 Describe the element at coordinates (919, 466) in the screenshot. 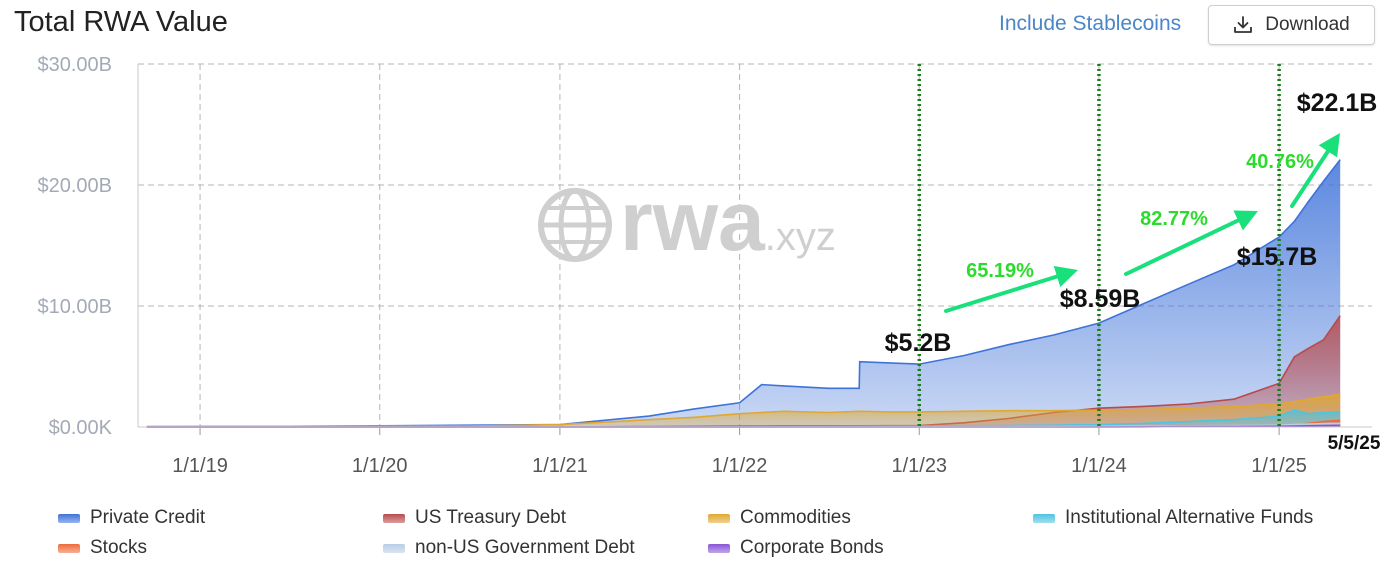

I see `x-tick-label: 1/1/23` at that location.